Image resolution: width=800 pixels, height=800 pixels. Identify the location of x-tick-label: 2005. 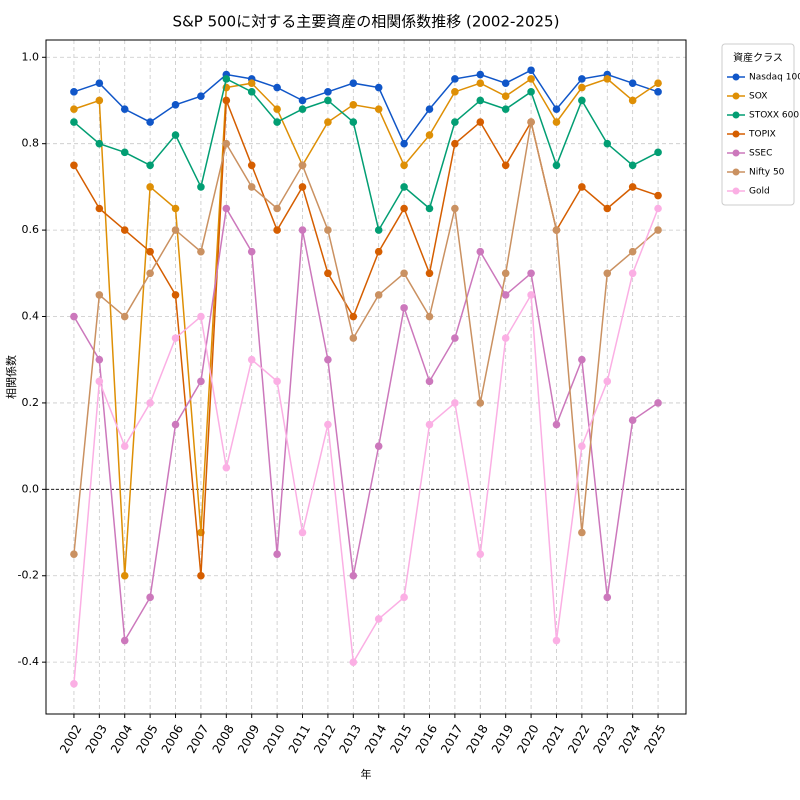
(146, 738).